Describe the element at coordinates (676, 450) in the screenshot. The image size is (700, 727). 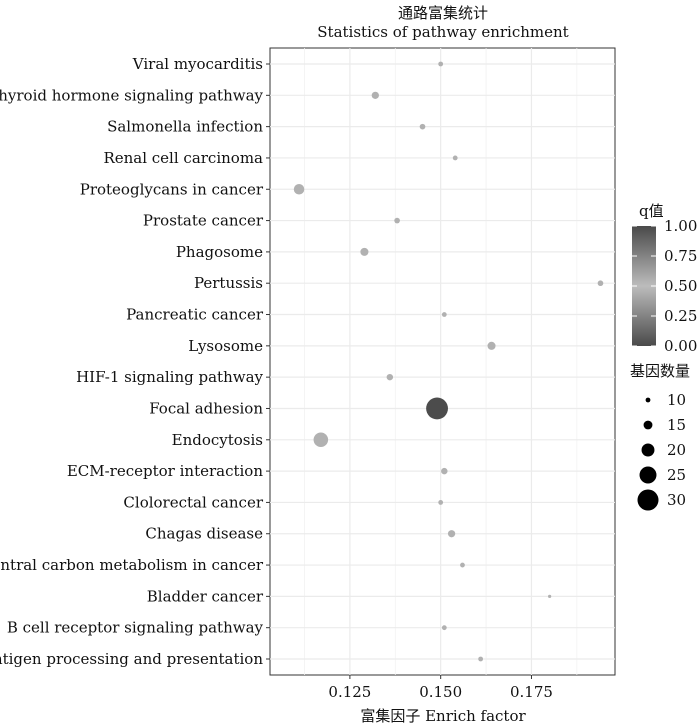
I see `size-legend-label: 20` at that location.